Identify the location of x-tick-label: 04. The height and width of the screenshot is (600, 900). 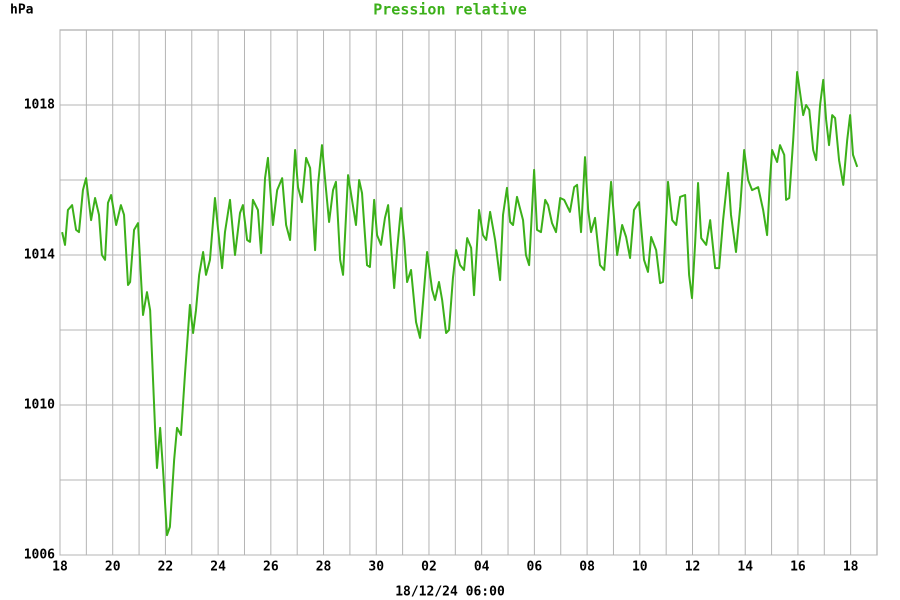
(482, 567).